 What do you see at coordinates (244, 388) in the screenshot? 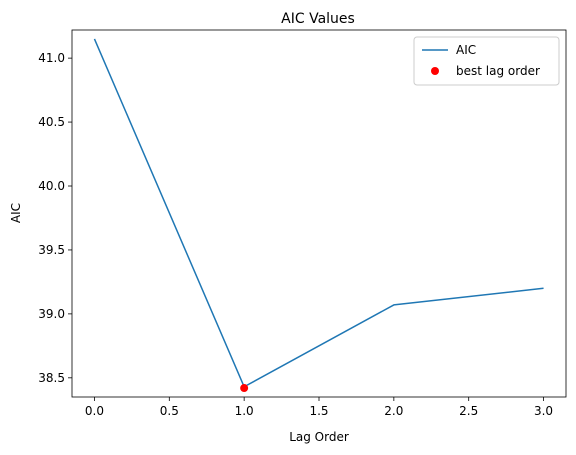
I see `best-lag-point` at bounding box center [244, 388].